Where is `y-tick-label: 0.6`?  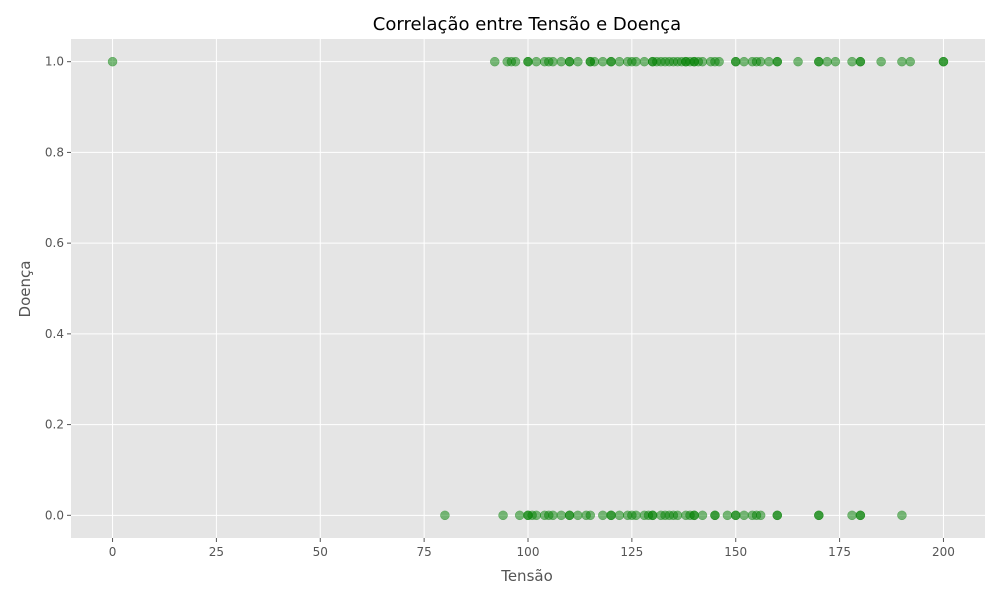
y-tick-label: 0.6 is located at coordinates (54, 243).